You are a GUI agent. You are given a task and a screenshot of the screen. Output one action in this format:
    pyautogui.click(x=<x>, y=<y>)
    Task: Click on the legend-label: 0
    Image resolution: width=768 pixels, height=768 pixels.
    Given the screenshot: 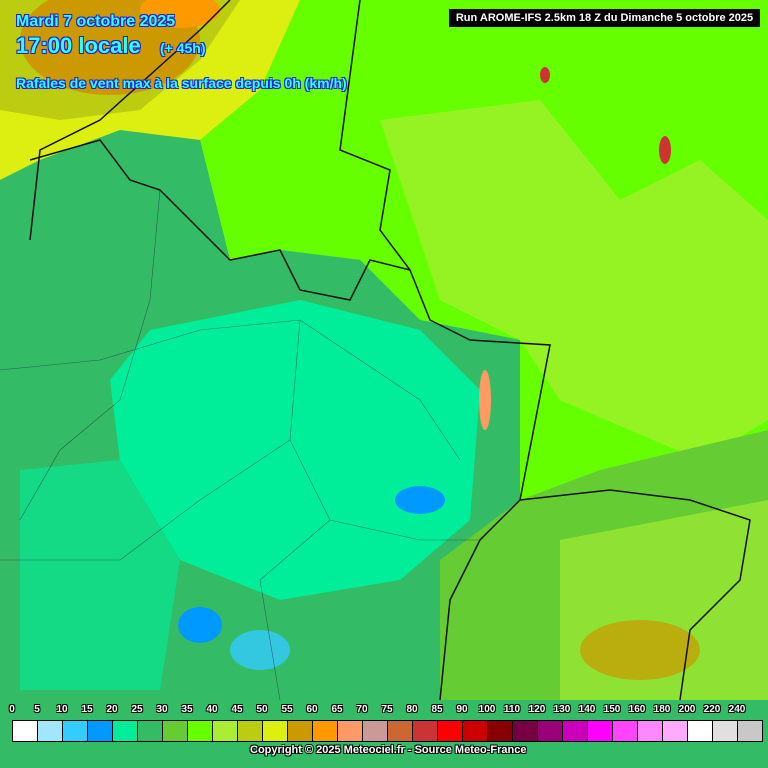 What is the action you would take?
    pyautogui.click(x=12, y=709)
    